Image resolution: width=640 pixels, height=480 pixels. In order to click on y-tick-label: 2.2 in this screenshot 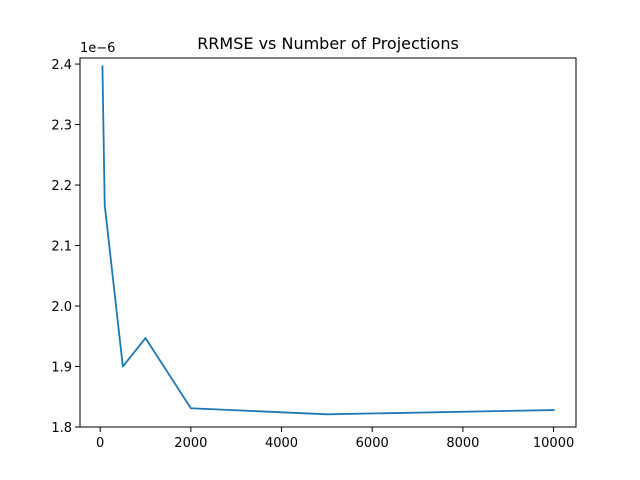, I will do `click(61, 186)`.